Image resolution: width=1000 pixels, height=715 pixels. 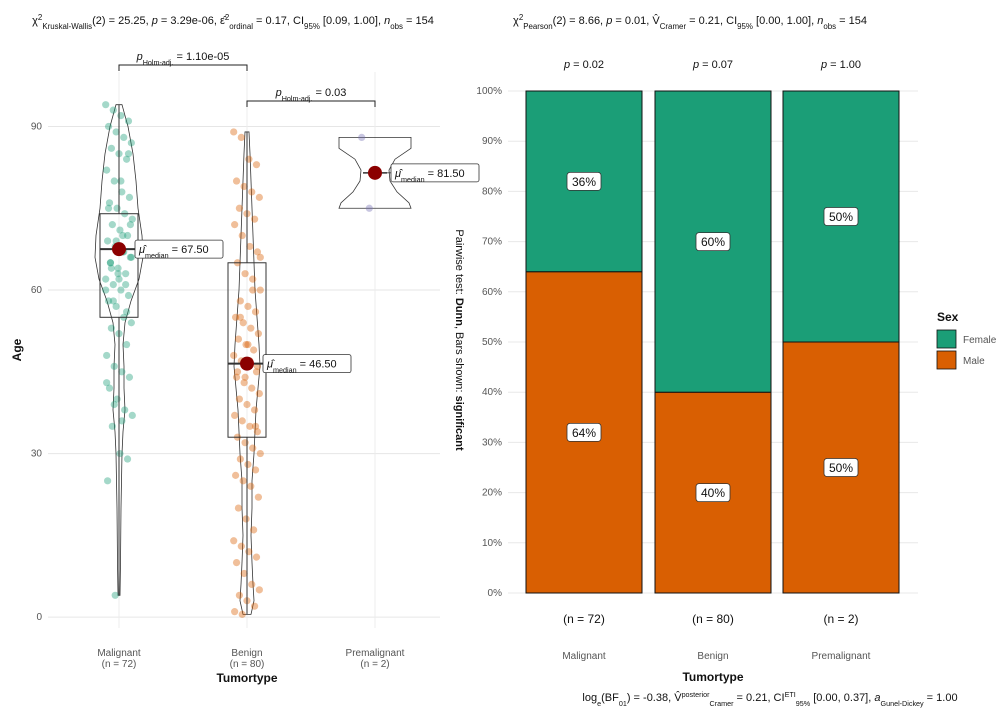 What do you see at coordinates (119, 653) in the screenshot?
I see `x-tick-label: Malignant` at bounding box center [119, 653].